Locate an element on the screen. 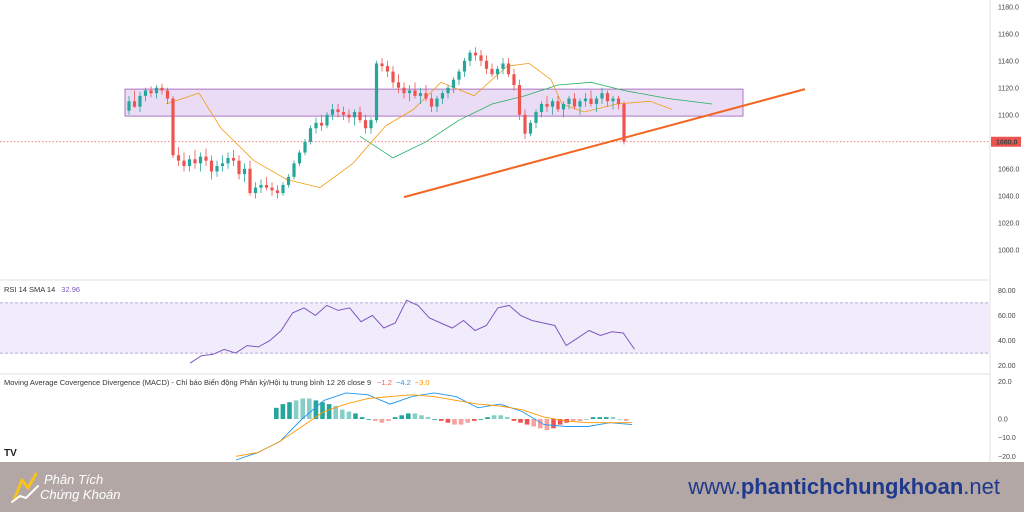  support-trendline is located at coordinates (604, 143).